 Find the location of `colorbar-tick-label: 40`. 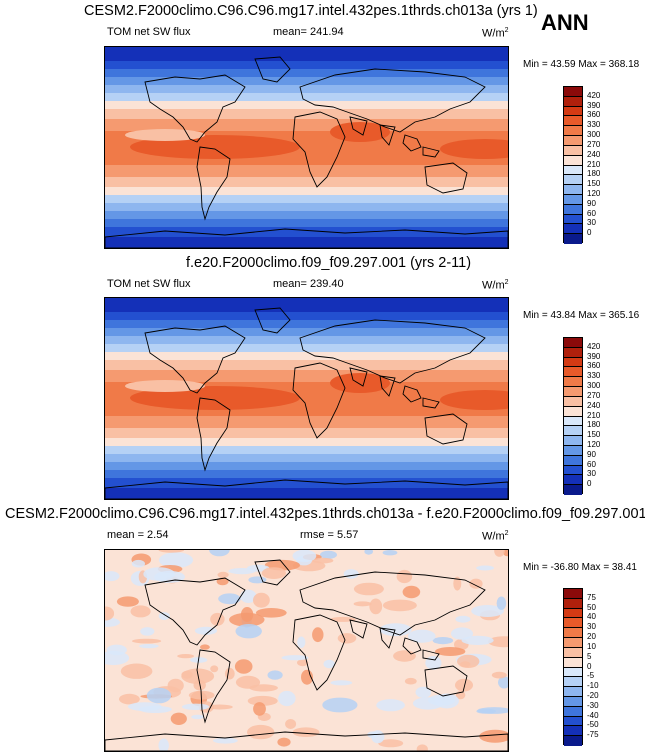

colorbar-tick-label: 40 is located at coordinates (591, 617).